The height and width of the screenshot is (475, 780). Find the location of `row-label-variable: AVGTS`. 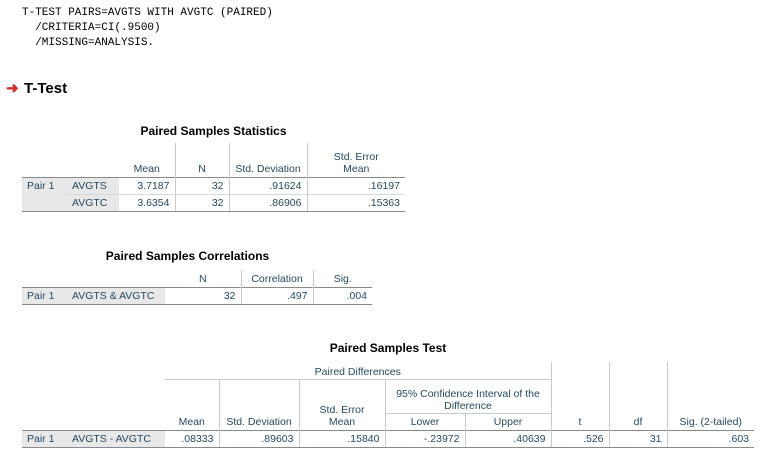

row-label-variable: AVGTS is located at coordinates (93, 185).